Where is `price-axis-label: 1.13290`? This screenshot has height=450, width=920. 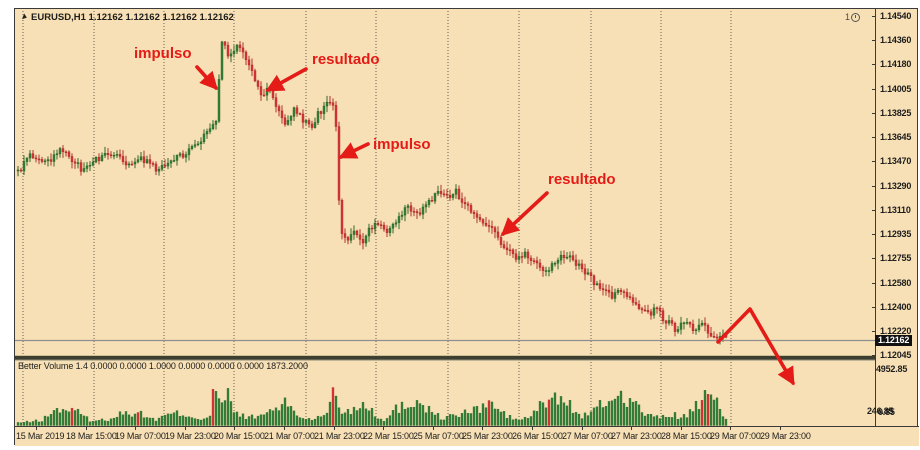
price-axis-label: 1.13290 is located at coordinates (896, 186).